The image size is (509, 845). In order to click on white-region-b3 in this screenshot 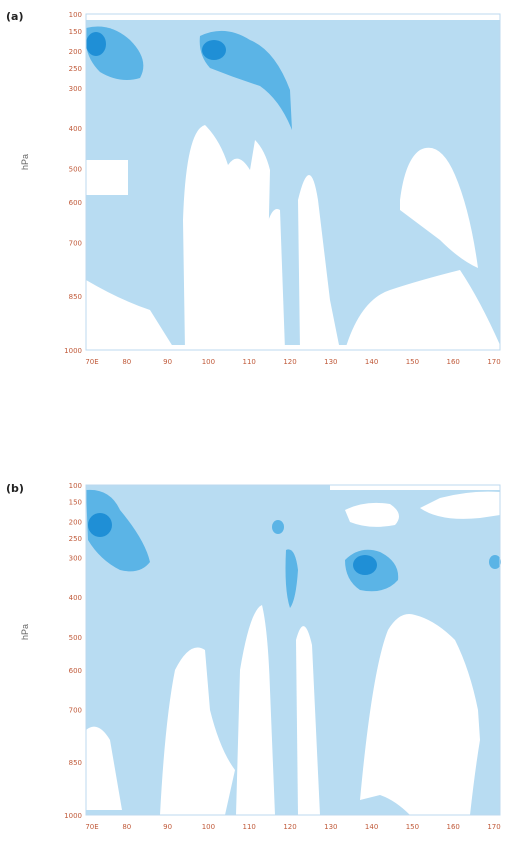, I will do `click(415, 487)`.